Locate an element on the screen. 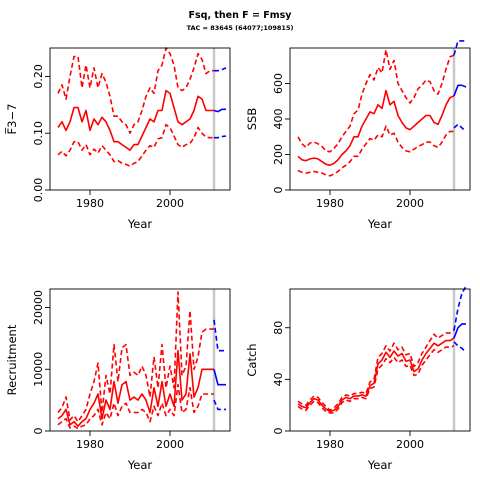  figure-subtitle: TAC = 83645 (64077;109815) is located at coordinates (240, 28).